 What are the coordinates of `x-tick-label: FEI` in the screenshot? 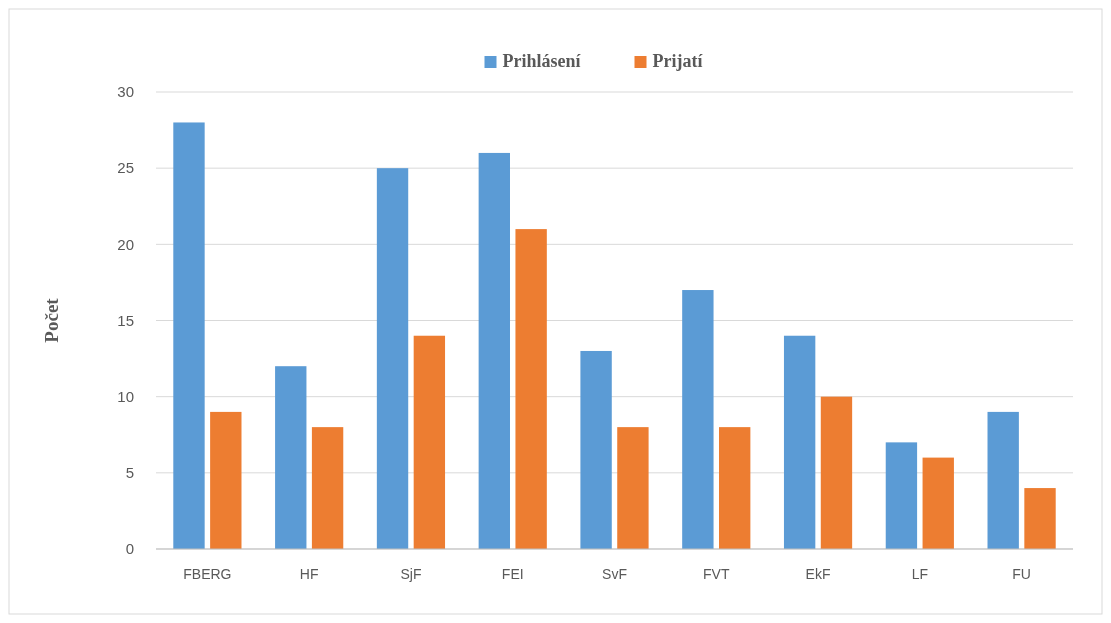 It's located at (512, 574).